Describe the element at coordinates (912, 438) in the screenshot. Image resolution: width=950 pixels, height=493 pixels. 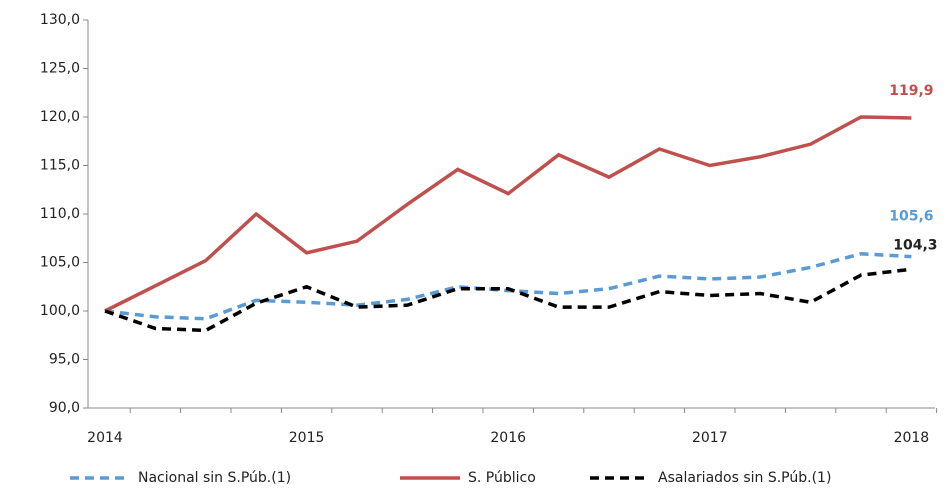
I see `x-tick-label: 2018` at that location.